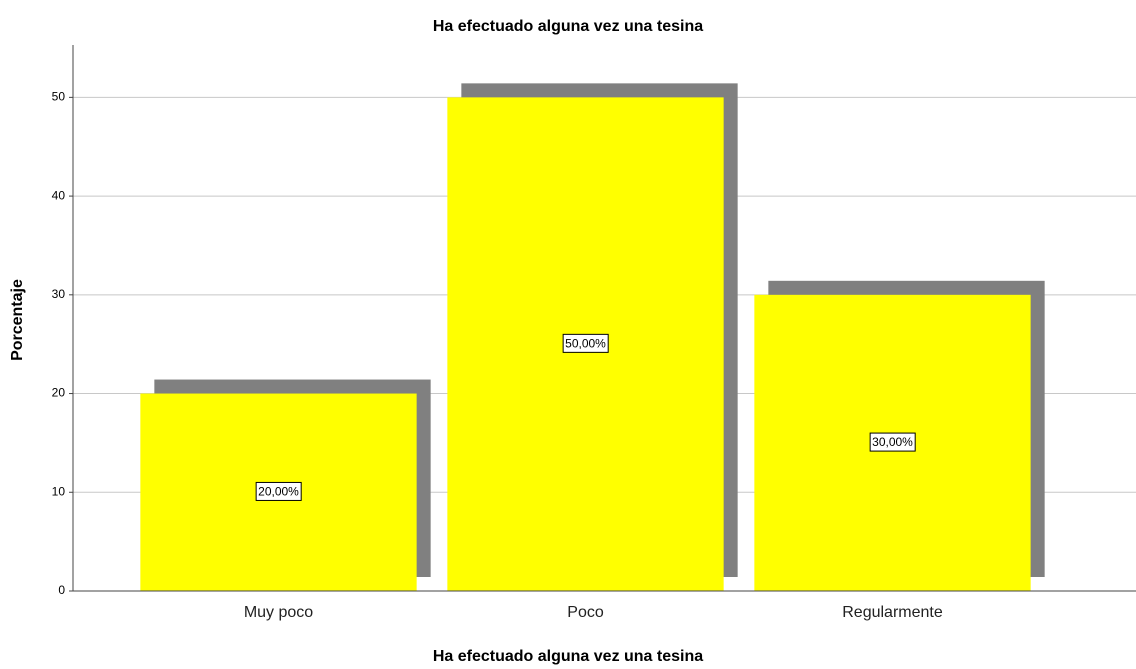  I want to click on x-tick-label: Muy poco, so click(278, 612).